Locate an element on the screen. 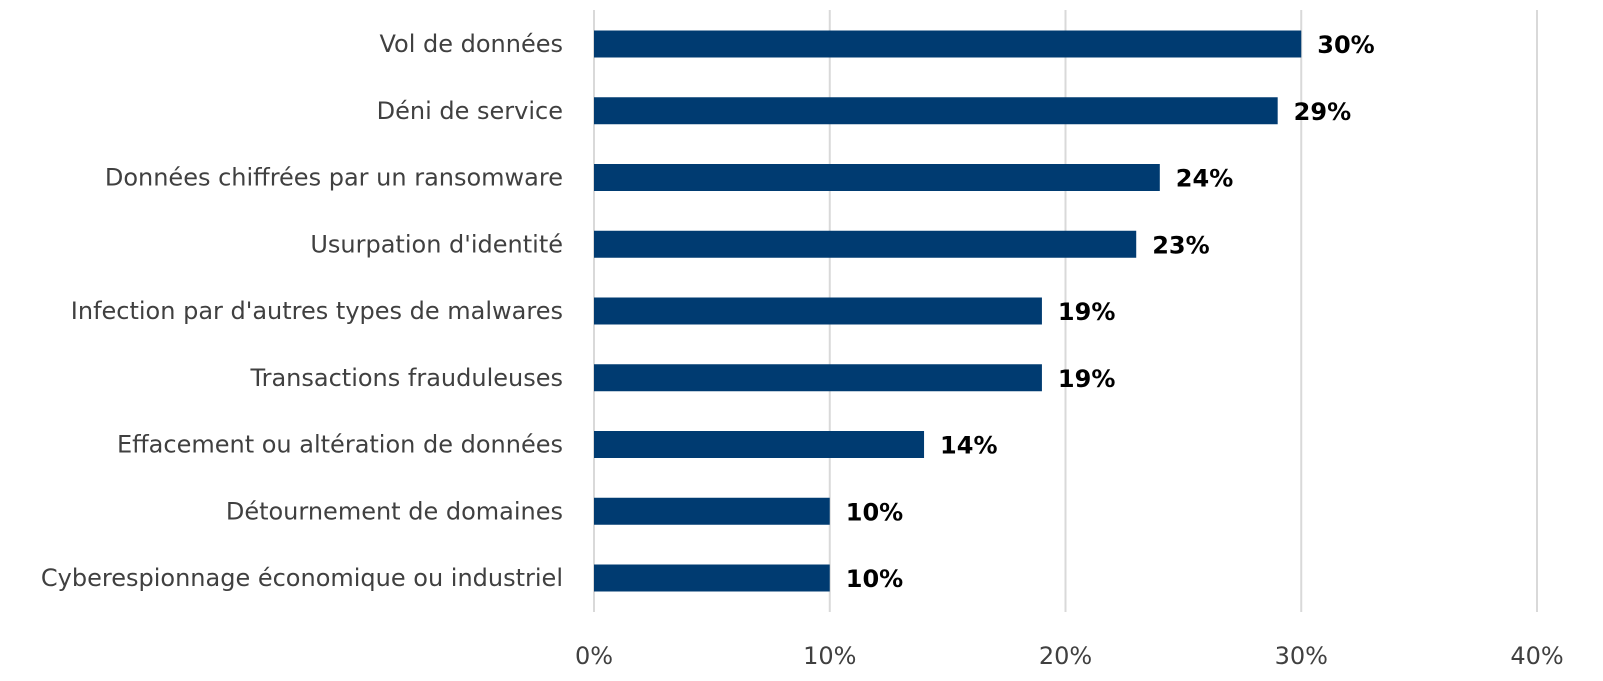  data-label: 23% is located at coordinates (1180, 245).